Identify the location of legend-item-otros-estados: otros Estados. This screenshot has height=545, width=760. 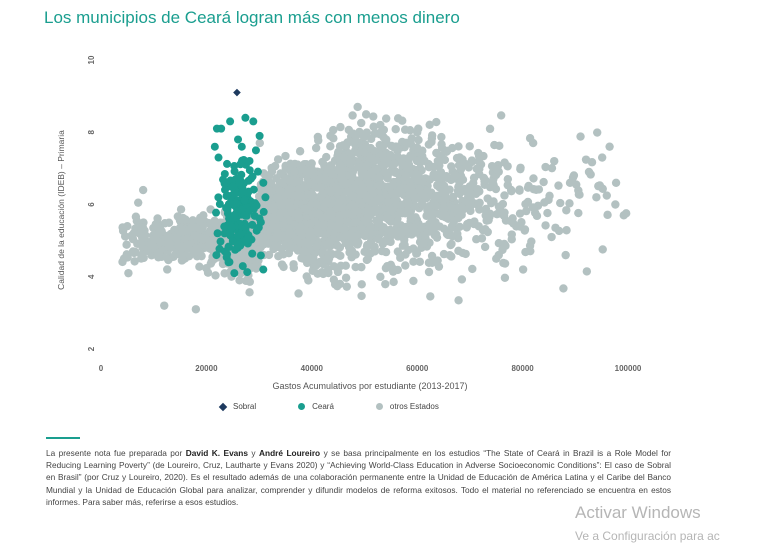
(407, 406).